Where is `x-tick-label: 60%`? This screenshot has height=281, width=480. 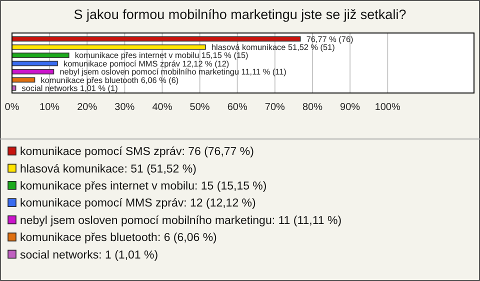 x-tick-label: 60% is located at coordinates (237, 107).